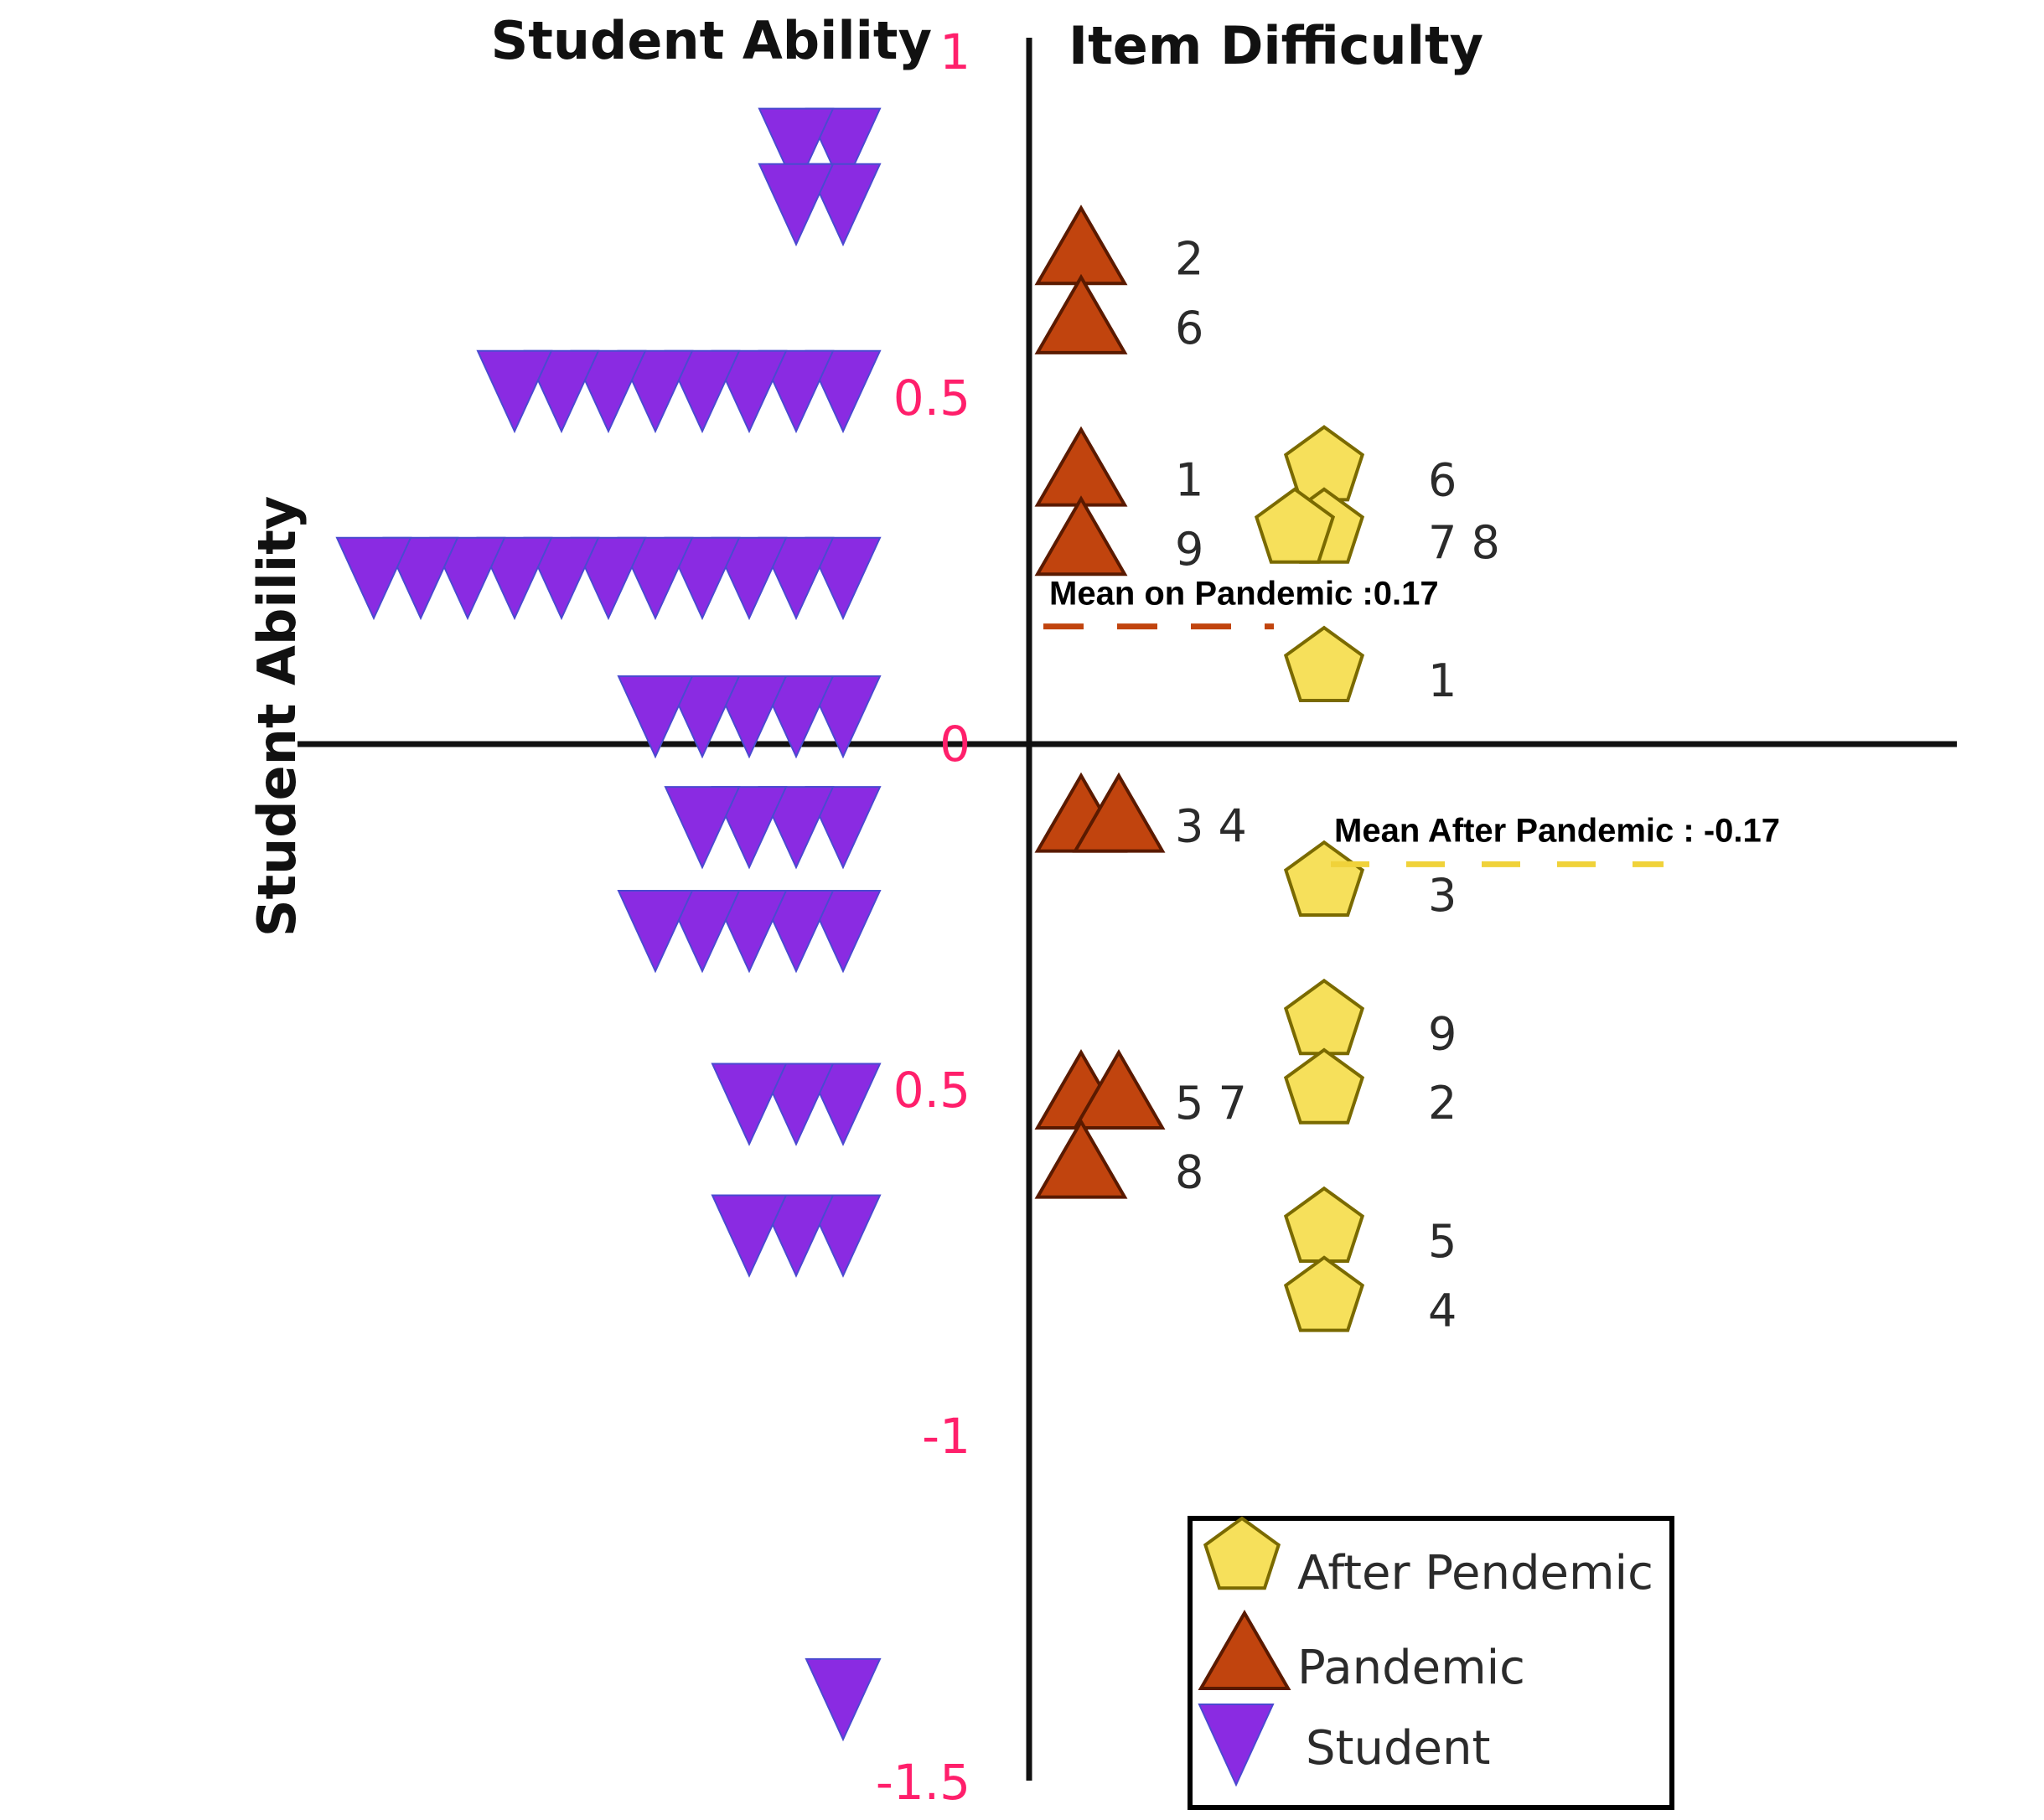 The height and width of the screenshot is (1820, 2044). What do you see at coordinates (1442, 680) in the screenshot?
I see `after-pandemic-item-label: 1` at bounding box center [1442, 680].